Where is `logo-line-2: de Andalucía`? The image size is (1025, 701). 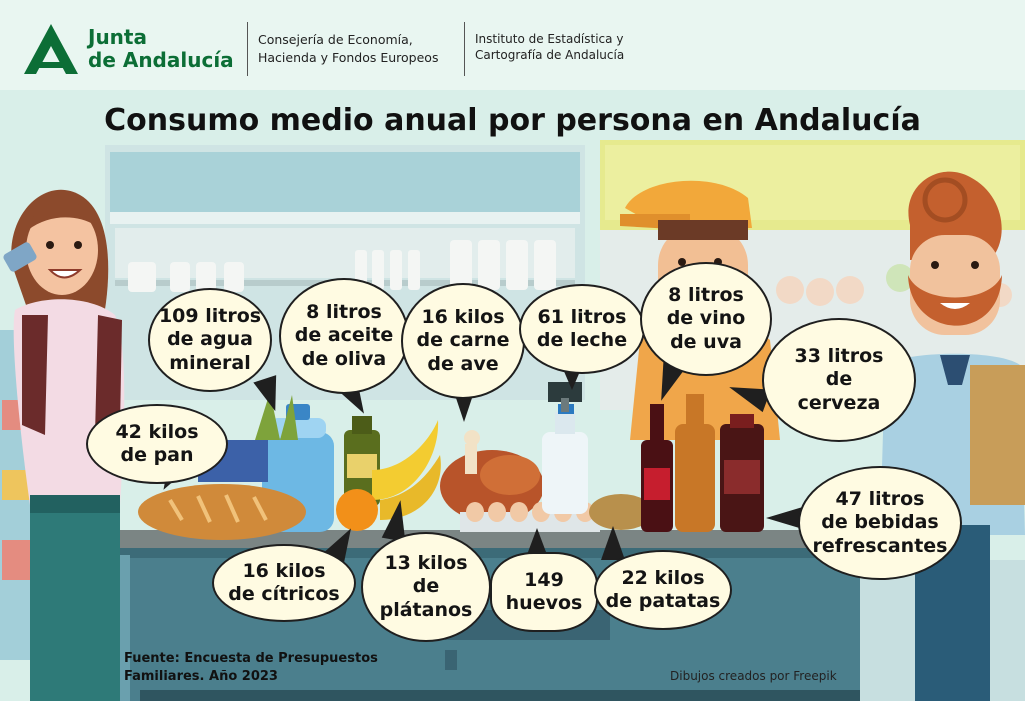 logo-line-2: de Andalucía is located at coordinates (161, 60).